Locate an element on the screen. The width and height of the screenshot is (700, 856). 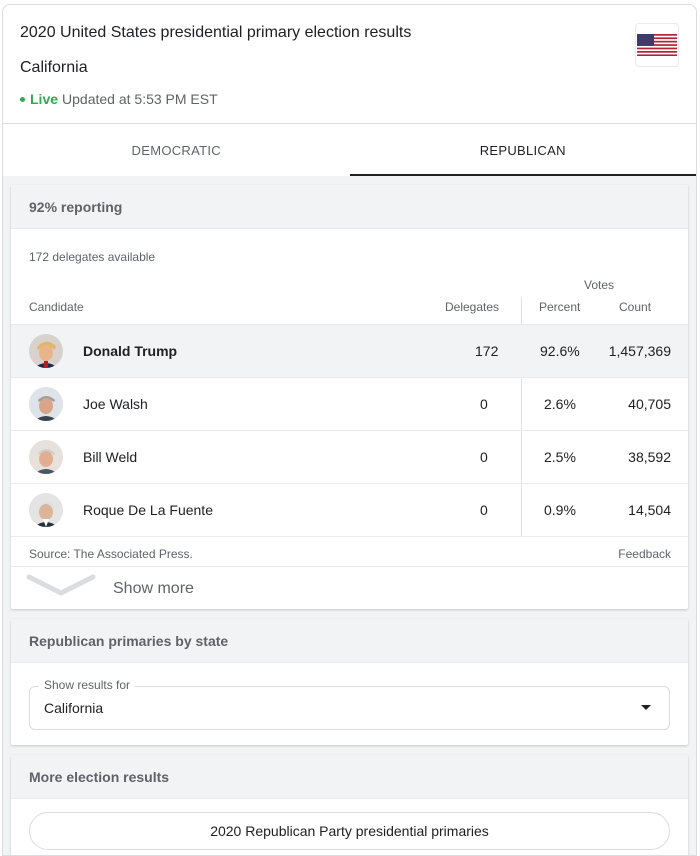
count-value: 40,705 is located at coordinates (649, 404).